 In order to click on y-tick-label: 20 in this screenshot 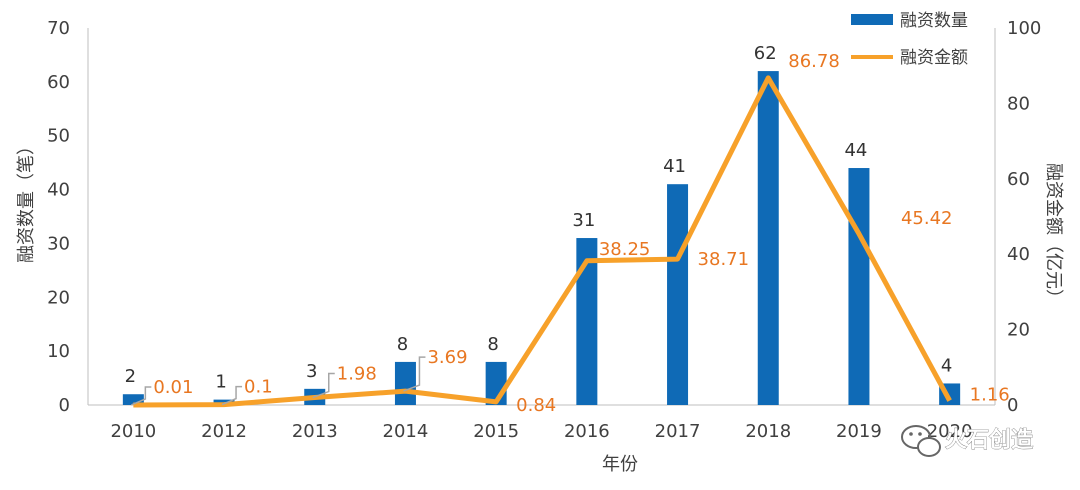, I will do `click(58, 297)`.